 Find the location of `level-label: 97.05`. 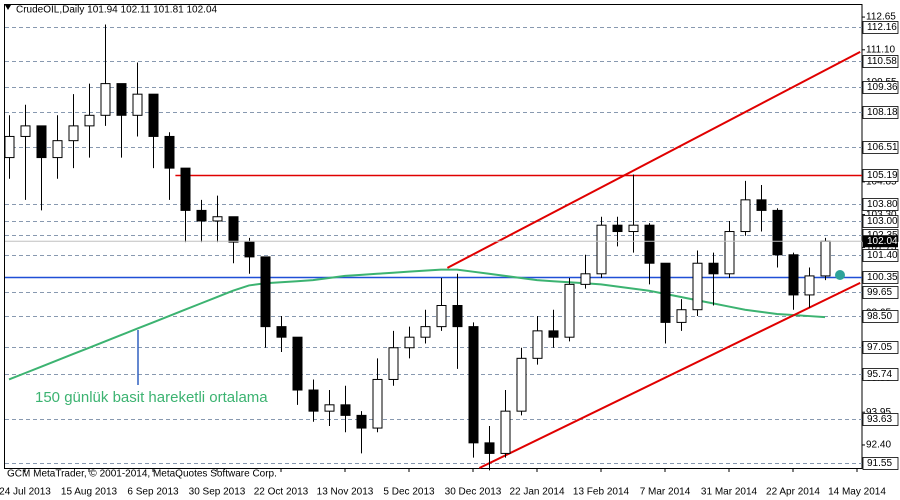

level-label: 97.05 is located at coordinates (879, 347).